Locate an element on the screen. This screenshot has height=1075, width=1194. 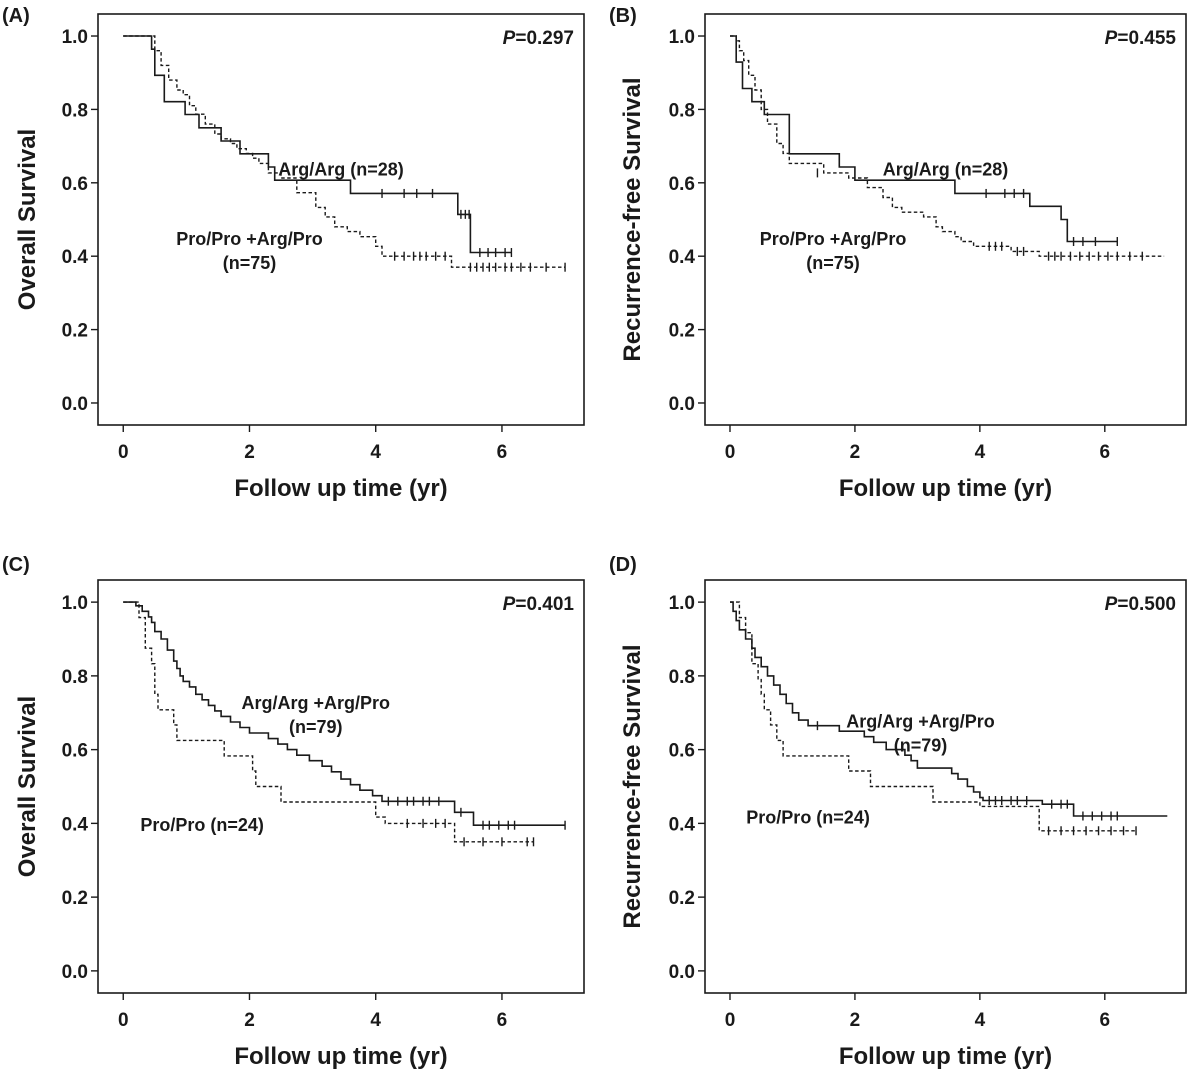
p-value-number: =0.401 is located at coordinates (544, 604).